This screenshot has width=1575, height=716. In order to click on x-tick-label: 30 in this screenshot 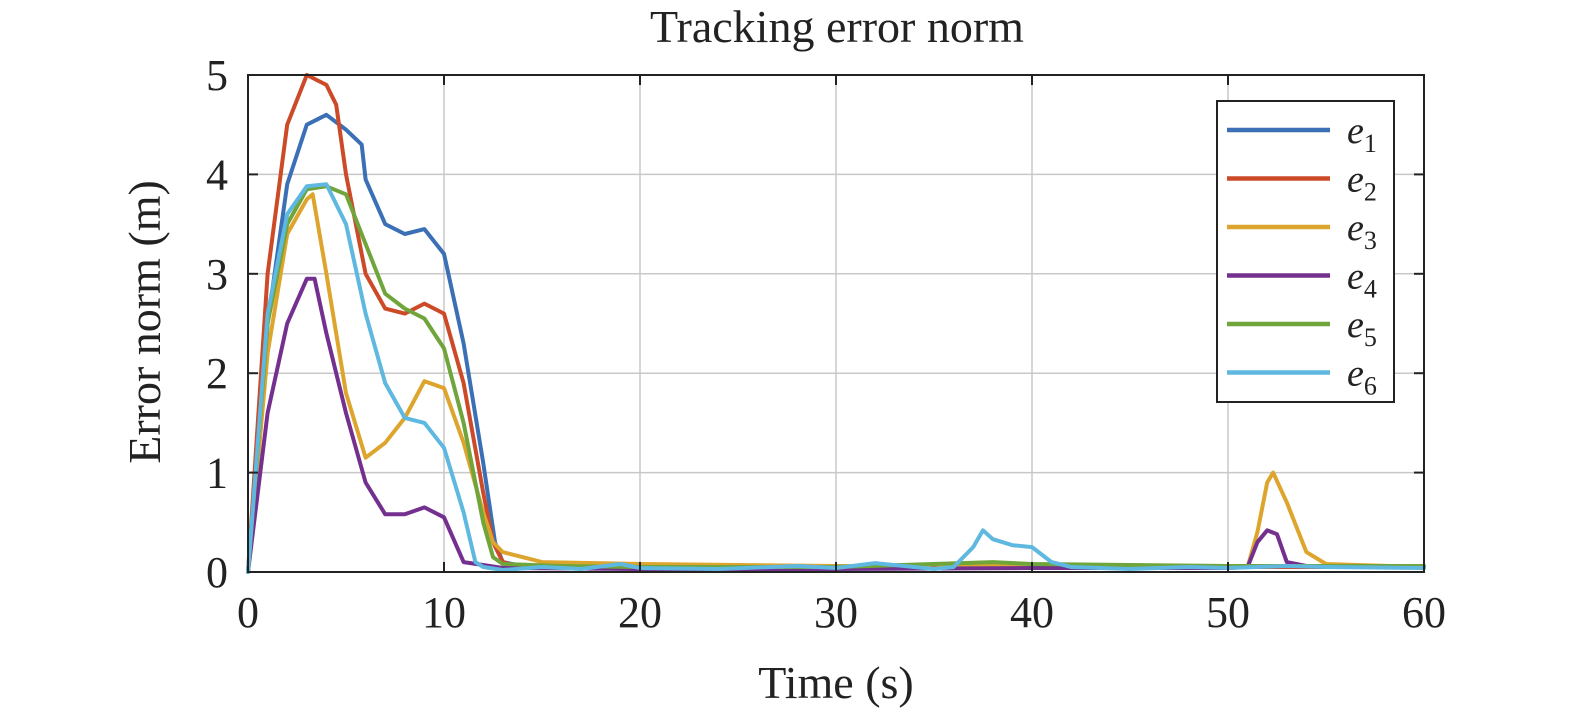, I will do `click(836, 612)`.